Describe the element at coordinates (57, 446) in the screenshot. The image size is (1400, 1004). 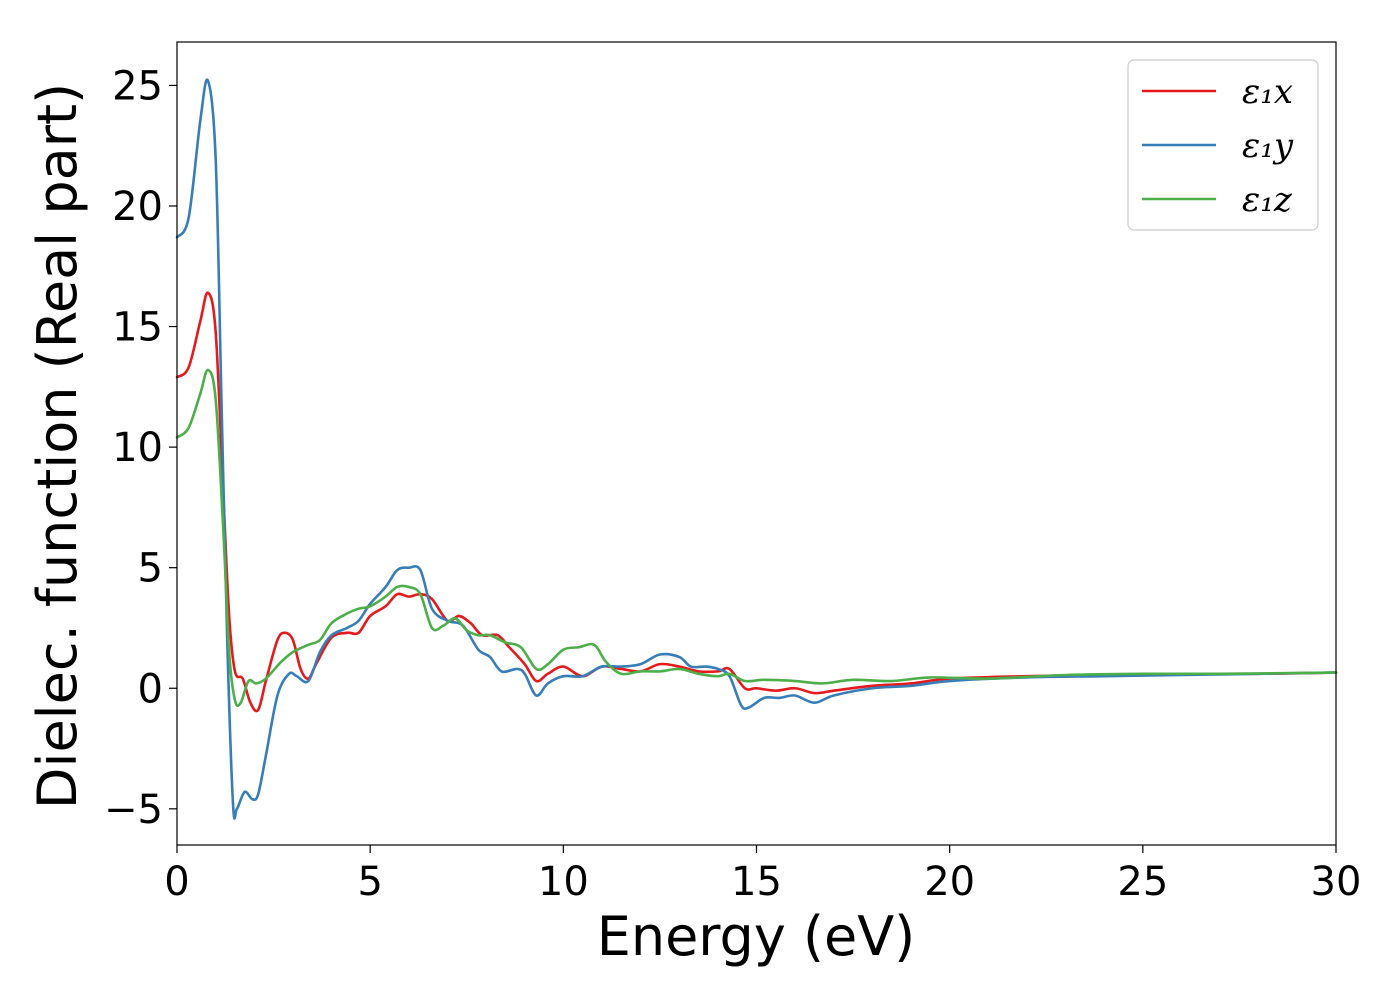
I see `y-axis-title: Dielec. function (Real part)` at that location.